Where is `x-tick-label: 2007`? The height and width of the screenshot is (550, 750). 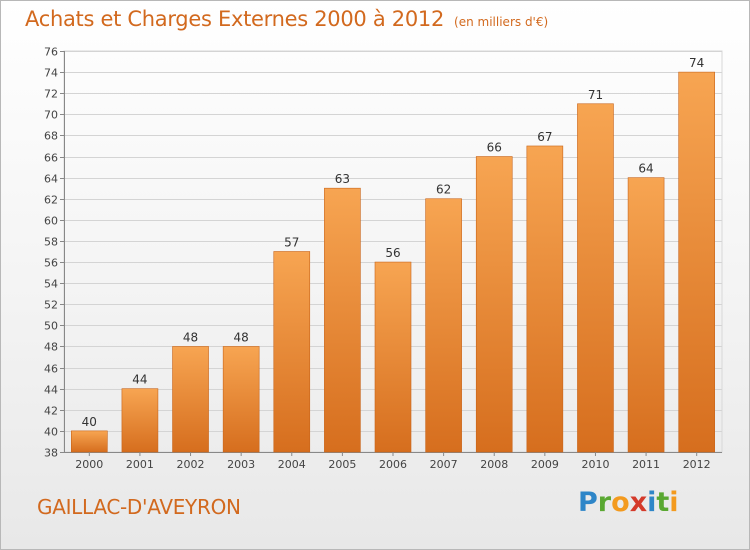 x-tick-label: 2007 is located at coordinates (444, 464).